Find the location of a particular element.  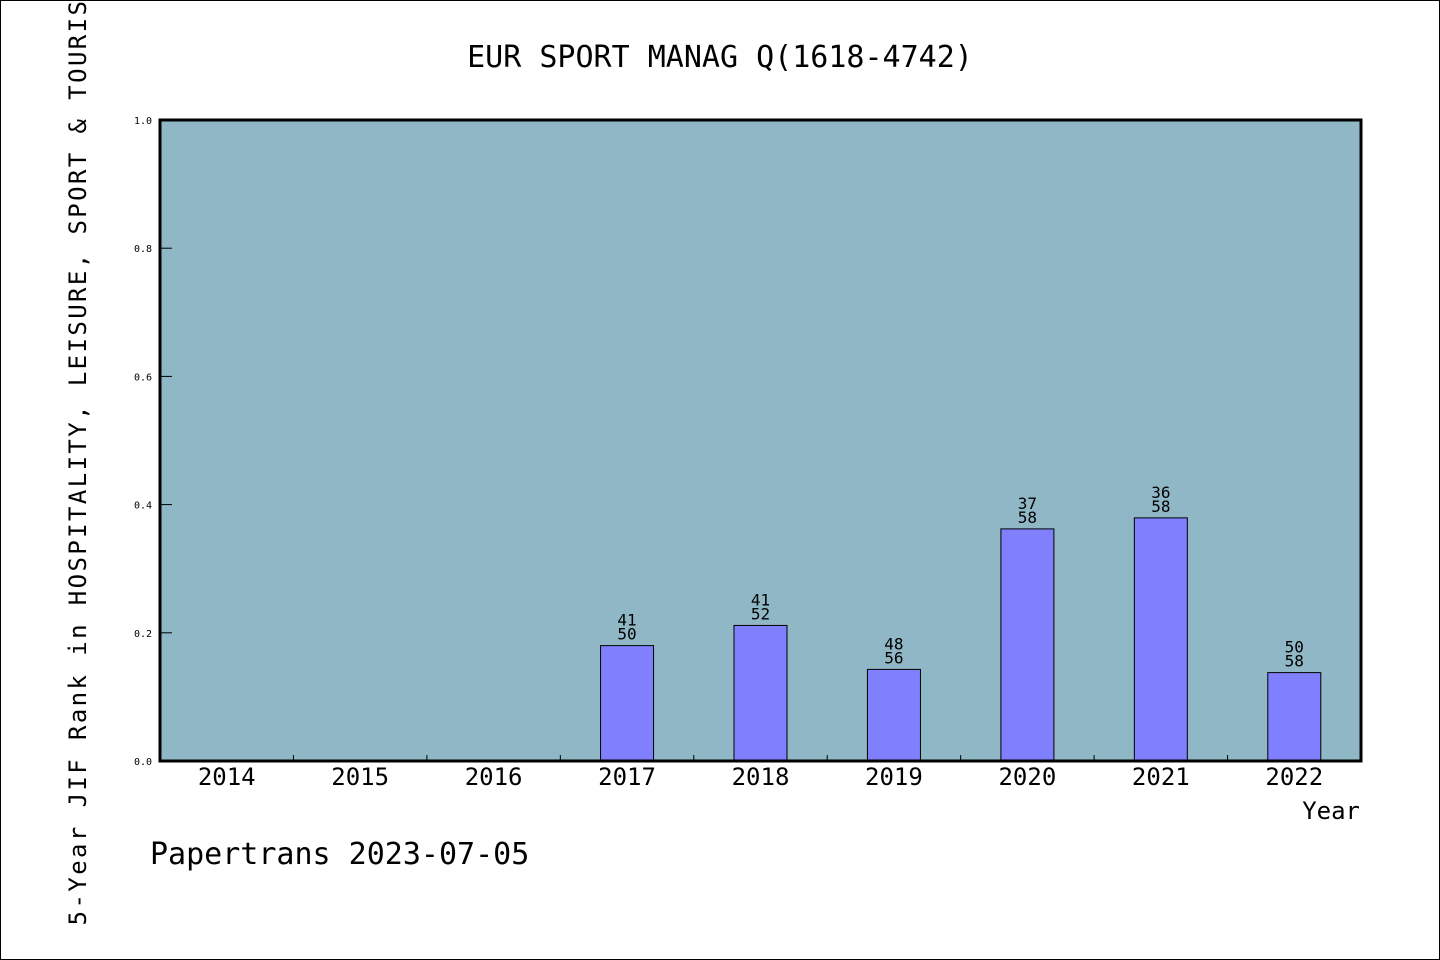

y-tick-label-0.2: 0.2 is located at coordinates (143, 634).